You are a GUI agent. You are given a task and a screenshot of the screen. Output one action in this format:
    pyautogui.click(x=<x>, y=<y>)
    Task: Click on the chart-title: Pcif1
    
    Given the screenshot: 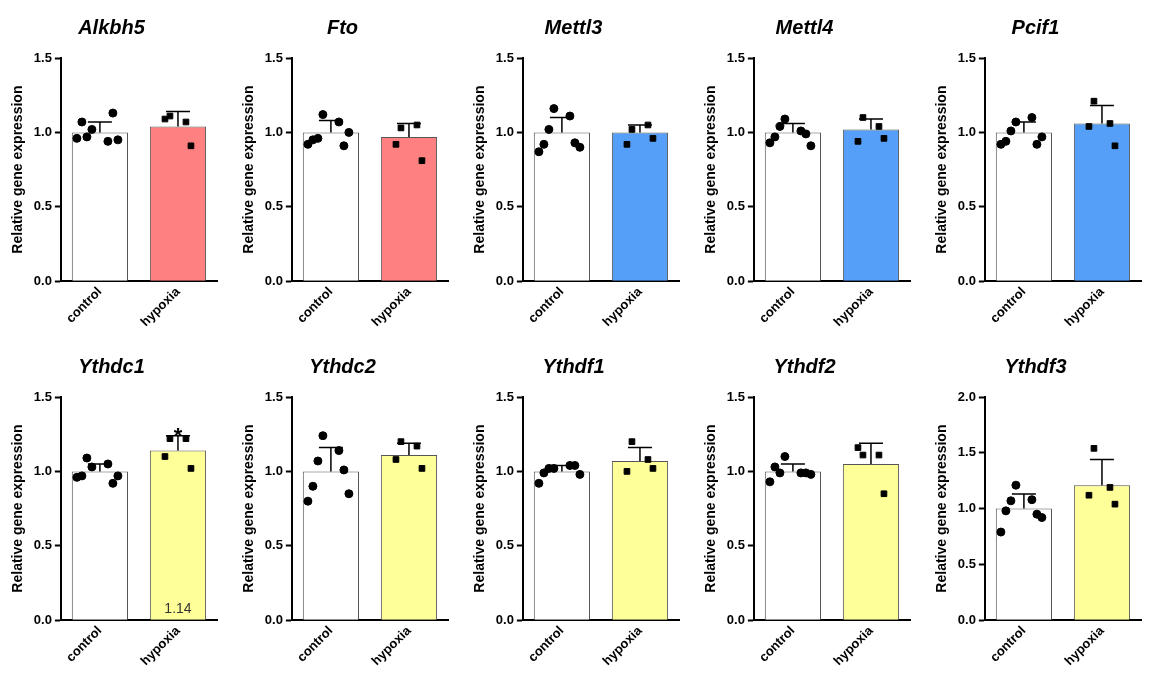 What is the action you would take?
    pyautogui.click(x=1035, y=26)
    